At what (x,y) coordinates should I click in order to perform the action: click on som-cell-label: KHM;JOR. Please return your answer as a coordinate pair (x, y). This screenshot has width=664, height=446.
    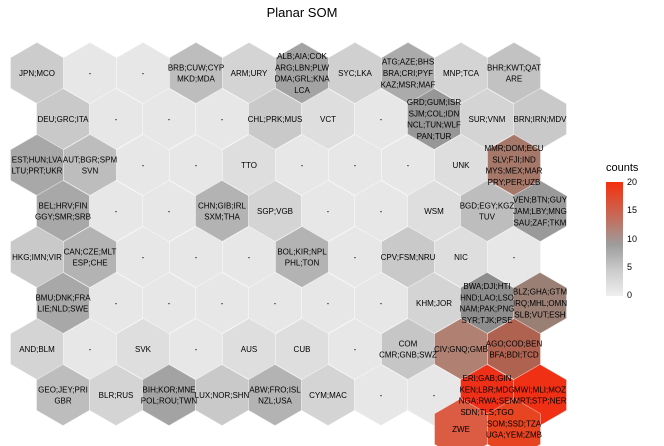
    Looking at the image, I should click on (434, 303).